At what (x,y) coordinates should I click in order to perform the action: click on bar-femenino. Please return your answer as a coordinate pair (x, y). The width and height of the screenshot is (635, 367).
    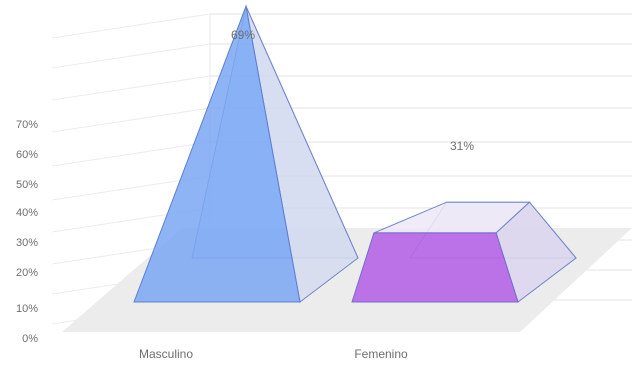
    Looking at the image, I should click on (435, 267).